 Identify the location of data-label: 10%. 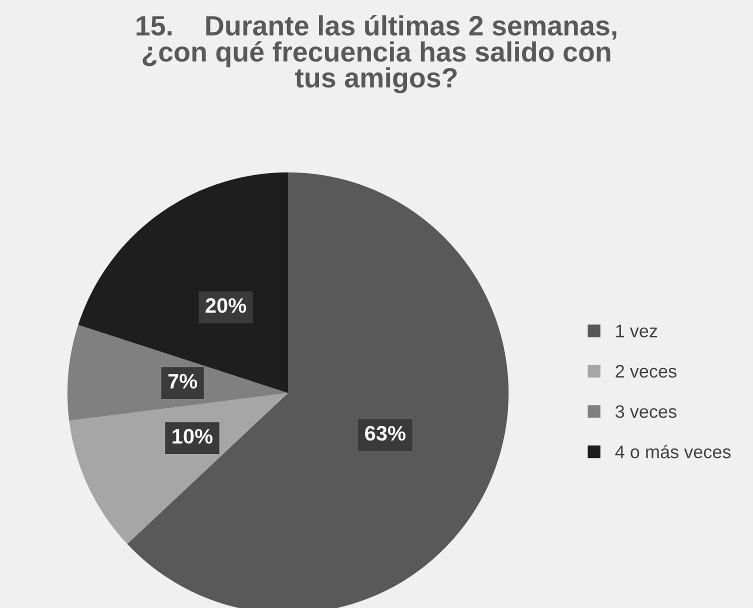
(192, 436).